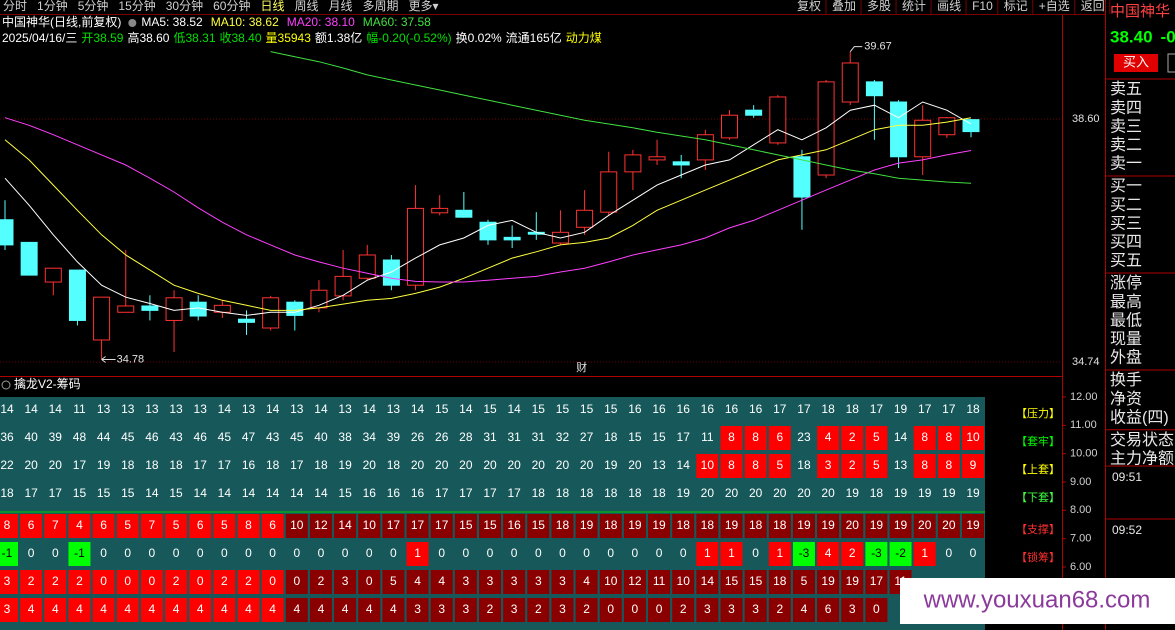  I want to click on sidebar-label: 卖四, so click(1126, 108).